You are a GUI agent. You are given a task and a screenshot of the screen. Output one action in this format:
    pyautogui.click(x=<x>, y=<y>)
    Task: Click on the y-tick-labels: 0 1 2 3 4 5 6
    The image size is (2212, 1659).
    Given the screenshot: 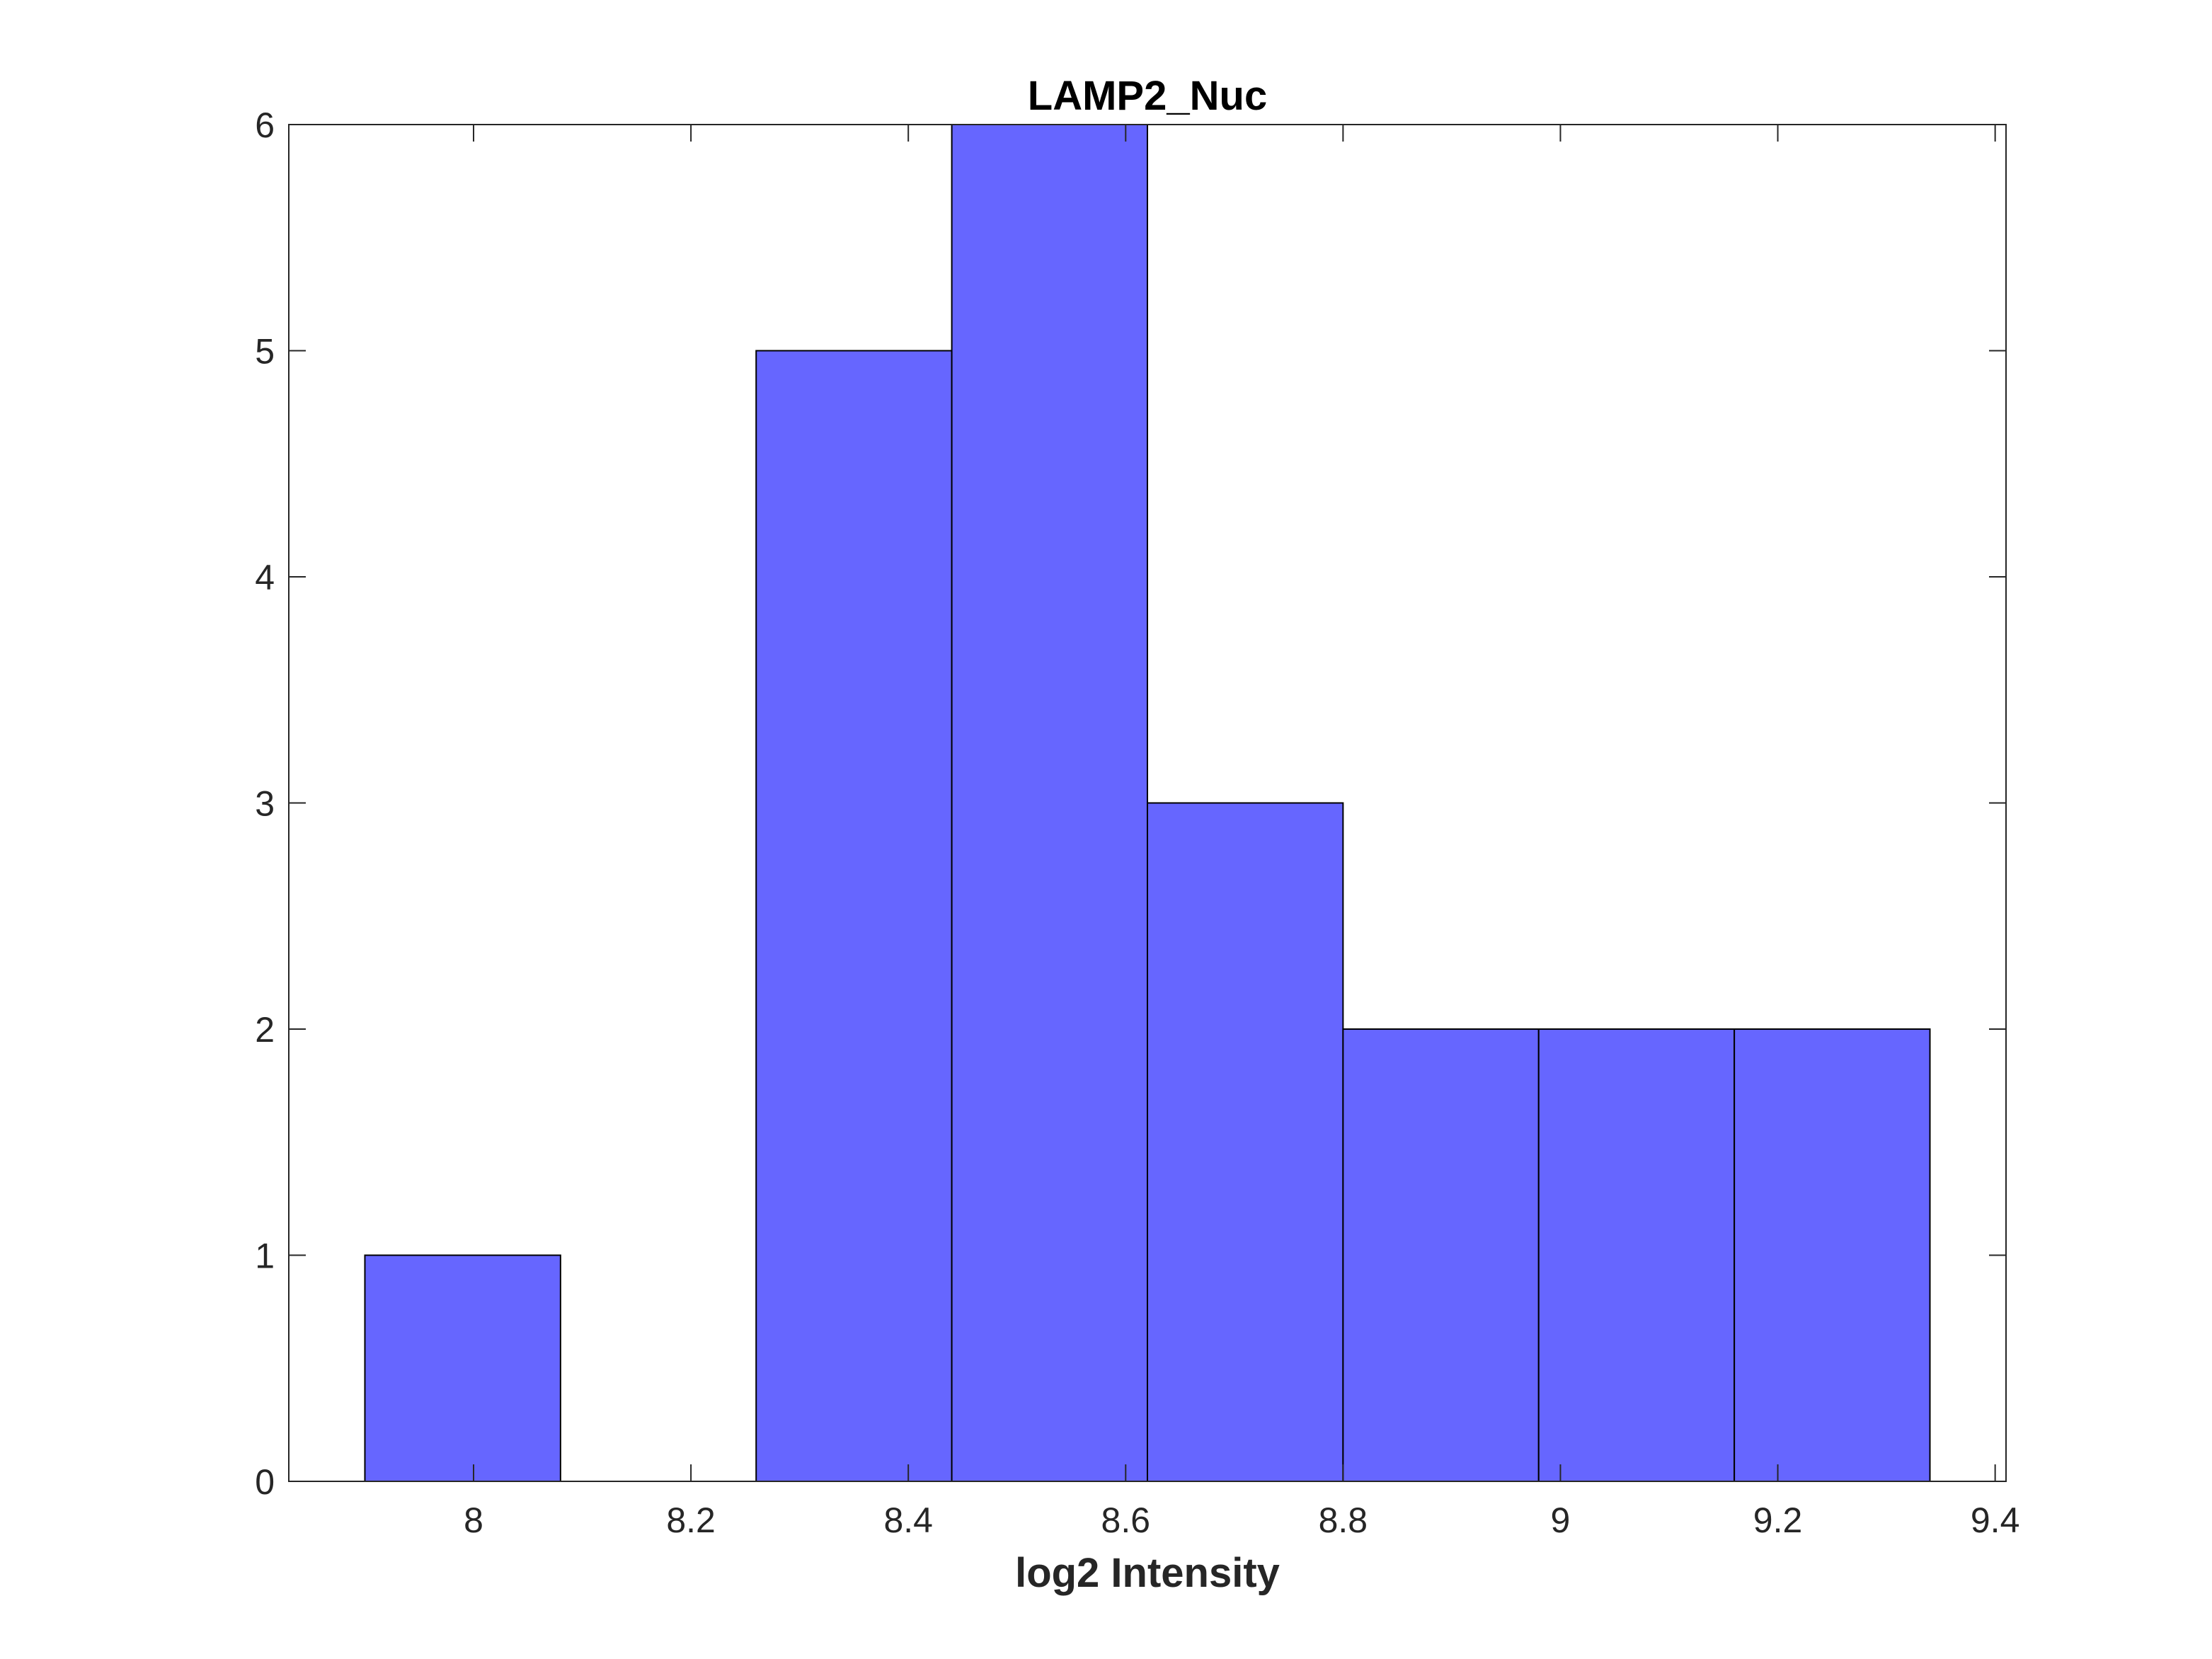 What is the action you would take?
    pyautogui.click(x=265, y=803)
    